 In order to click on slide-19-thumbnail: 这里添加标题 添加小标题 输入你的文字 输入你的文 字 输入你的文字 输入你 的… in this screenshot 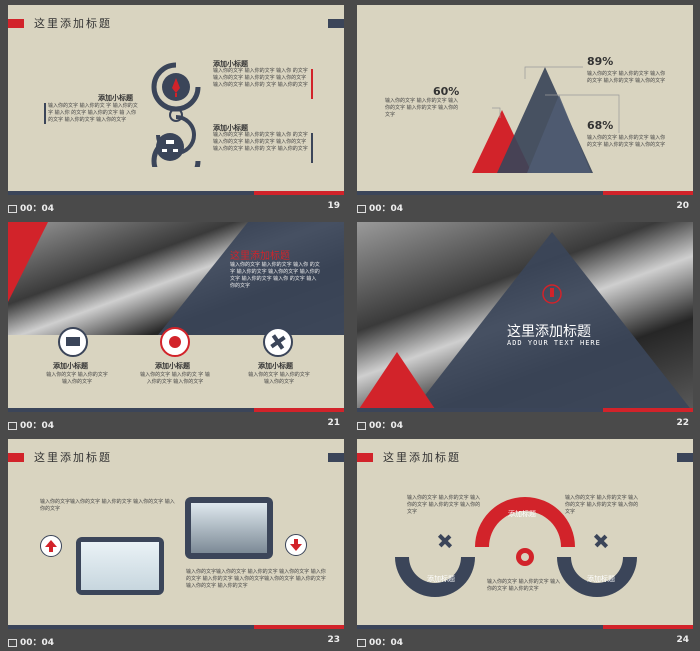, I will do `click(176, 100)`.